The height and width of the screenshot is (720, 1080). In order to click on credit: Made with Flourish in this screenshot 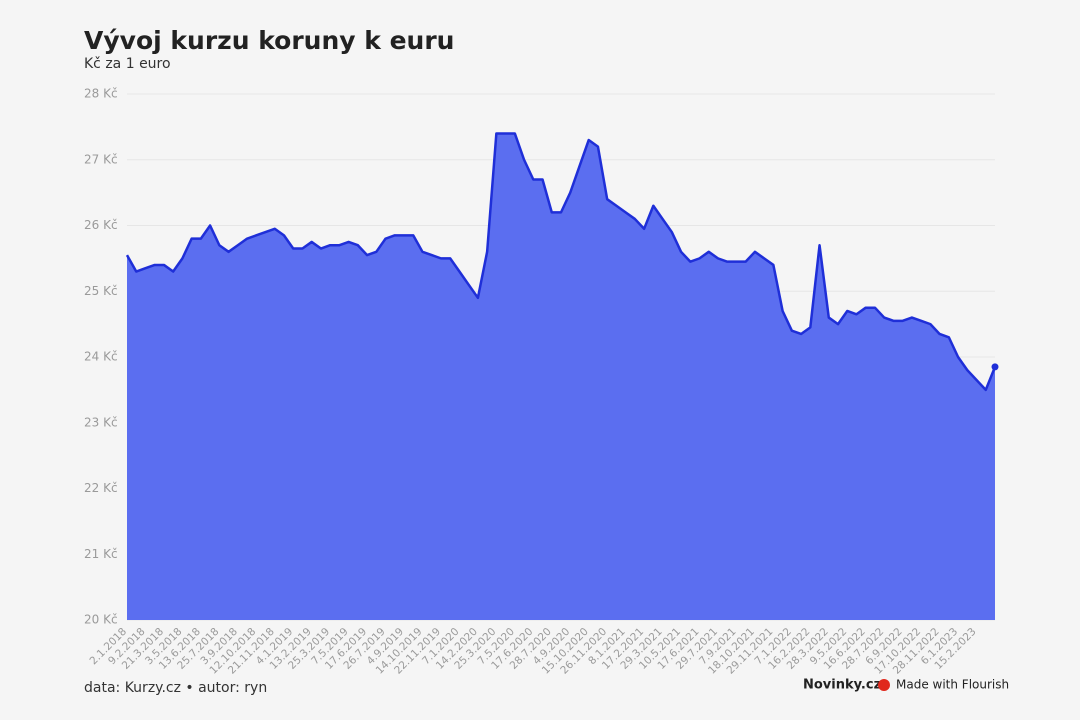, I will do `click(952, 685)`.